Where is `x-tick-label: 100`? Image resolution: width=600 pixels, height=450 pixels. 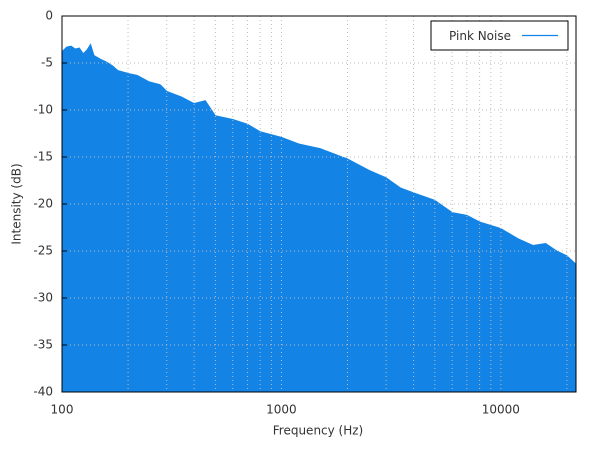 x-tick-label: 100 is located at coordinates (62, 410).